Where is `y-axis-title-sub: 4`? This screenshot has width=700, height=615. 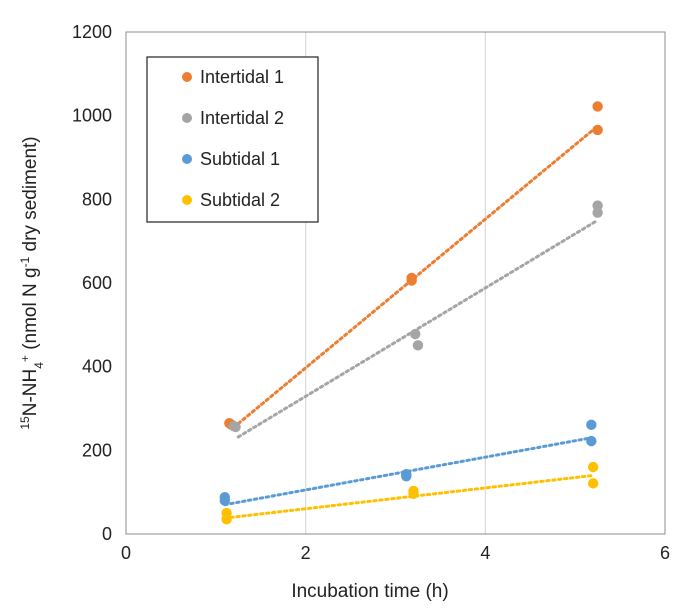
y-axis-title-sub: 4 is located at coordinates (39, 365).